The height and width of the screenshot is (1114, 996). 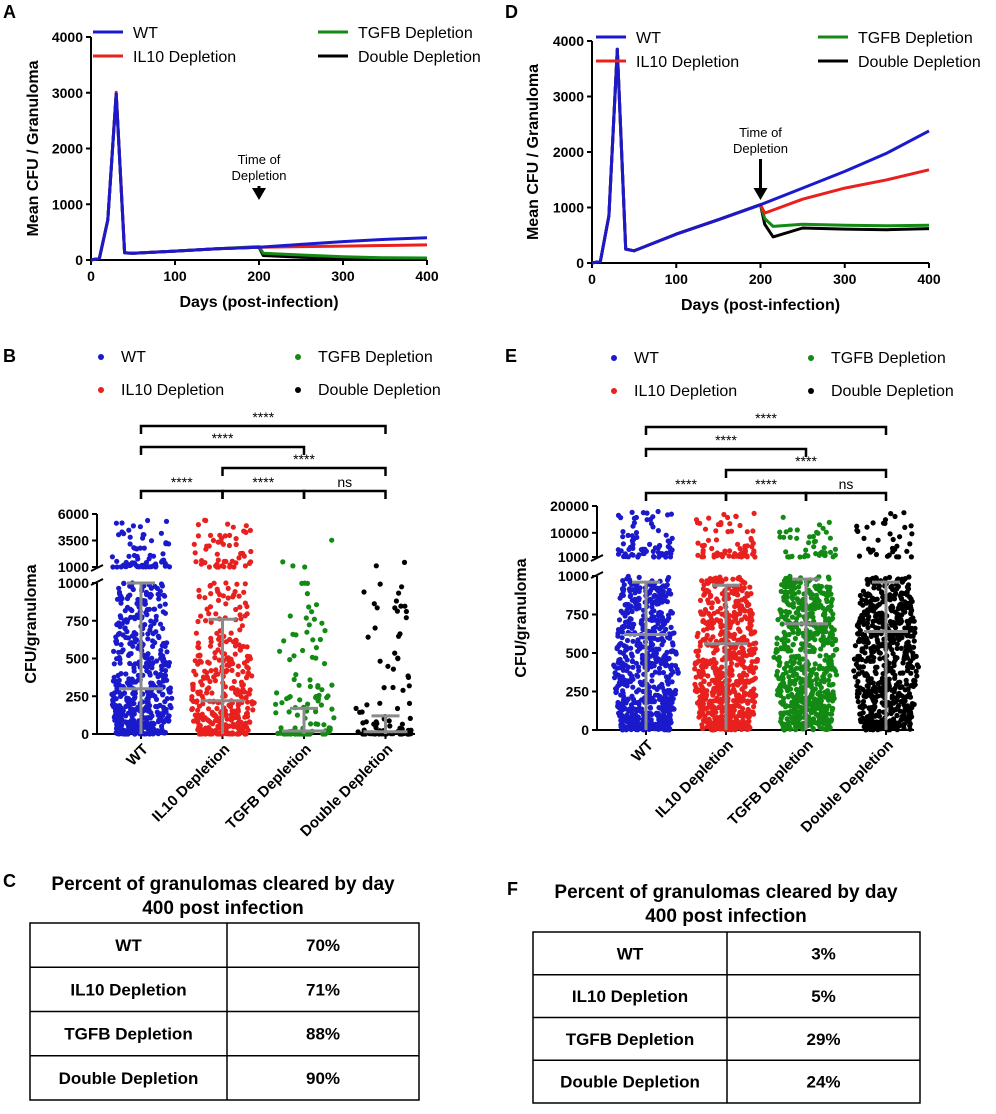 I want to click on table-c-row-label: WT, so click(x=128, y=945).